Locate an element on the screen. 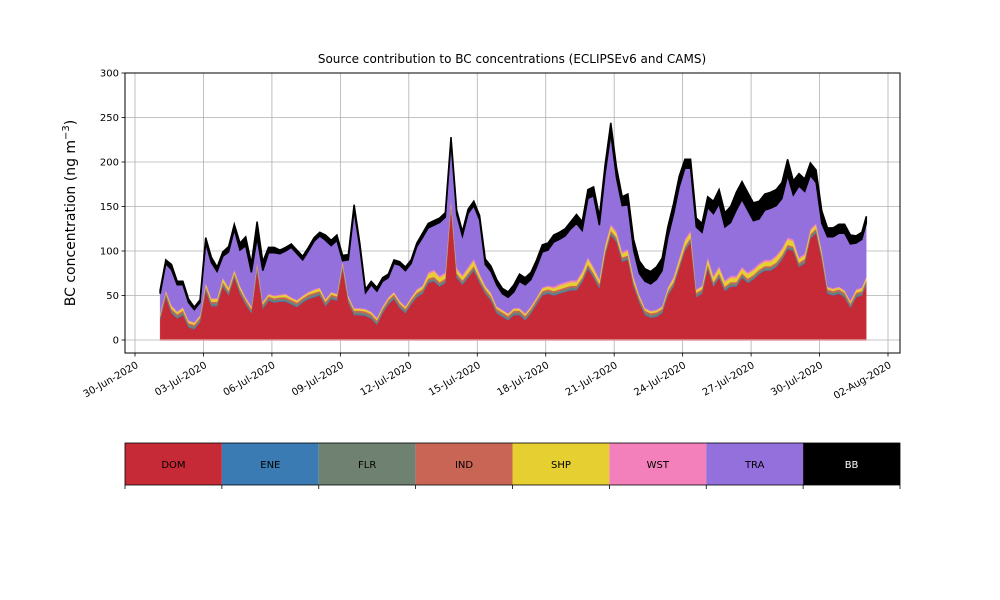 The image size is (1000, 600). legend-label-tra: TRA is located at coordinates (754, 465).